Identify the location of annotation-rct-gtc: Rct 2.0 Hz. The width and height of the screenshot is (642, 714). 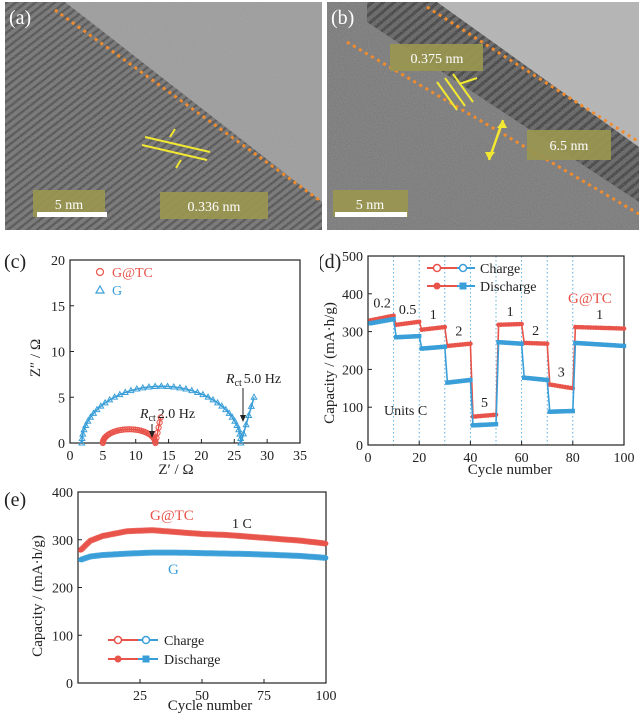
(167, 422).